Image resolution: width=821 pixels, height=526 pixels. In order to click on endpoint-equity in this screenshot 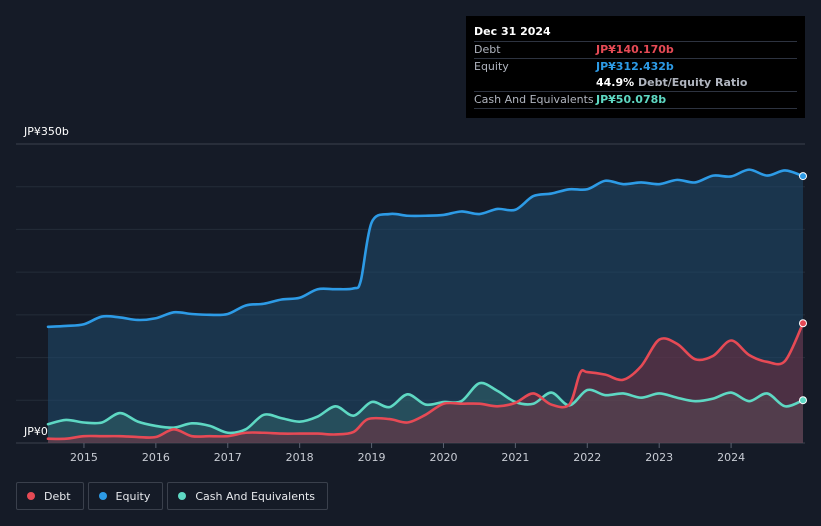, I will do `click(803, 176)`.